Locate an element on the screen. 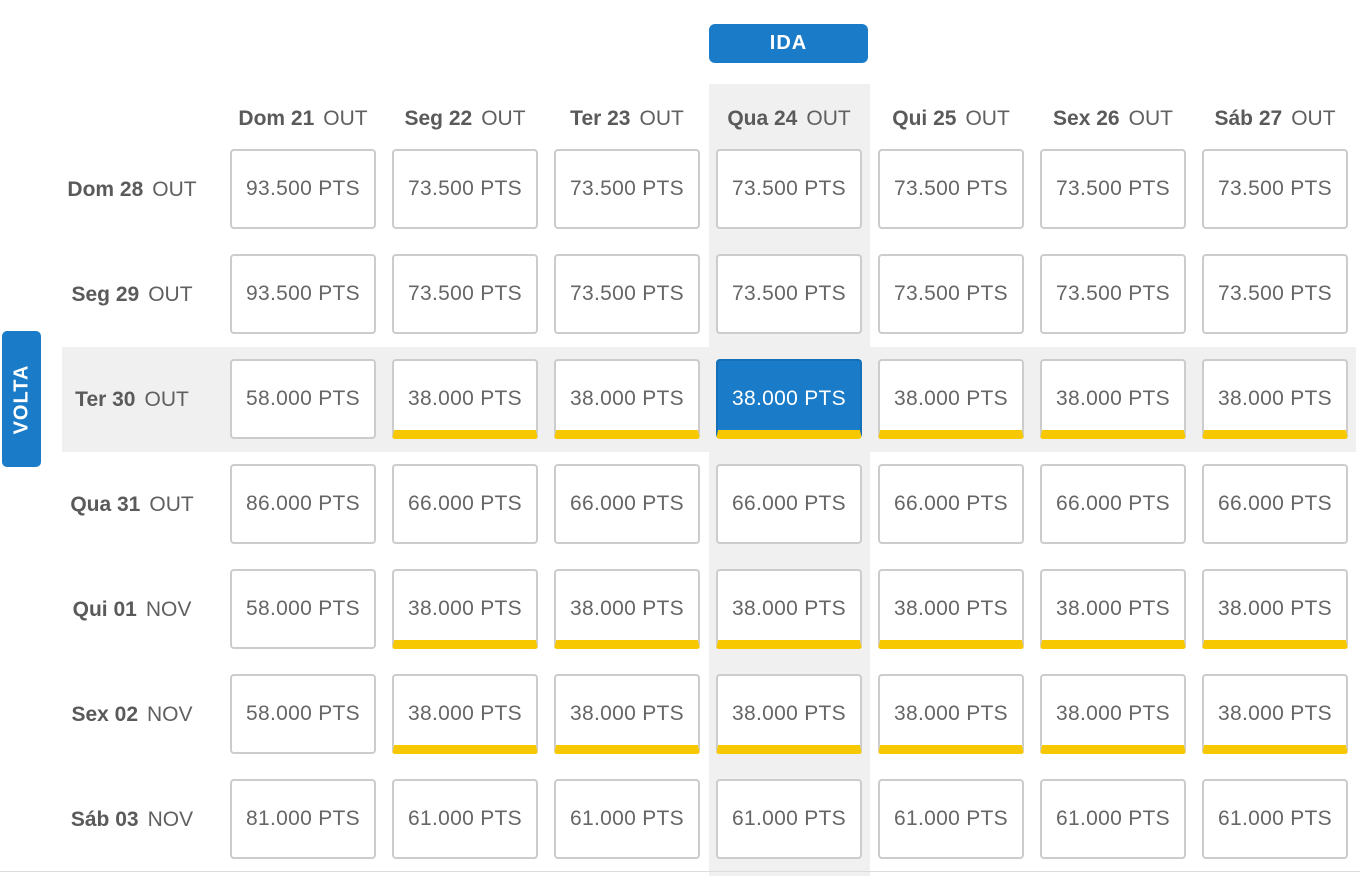  return-date-header: Seg 29 OUT is located at coordinates (132, 295).